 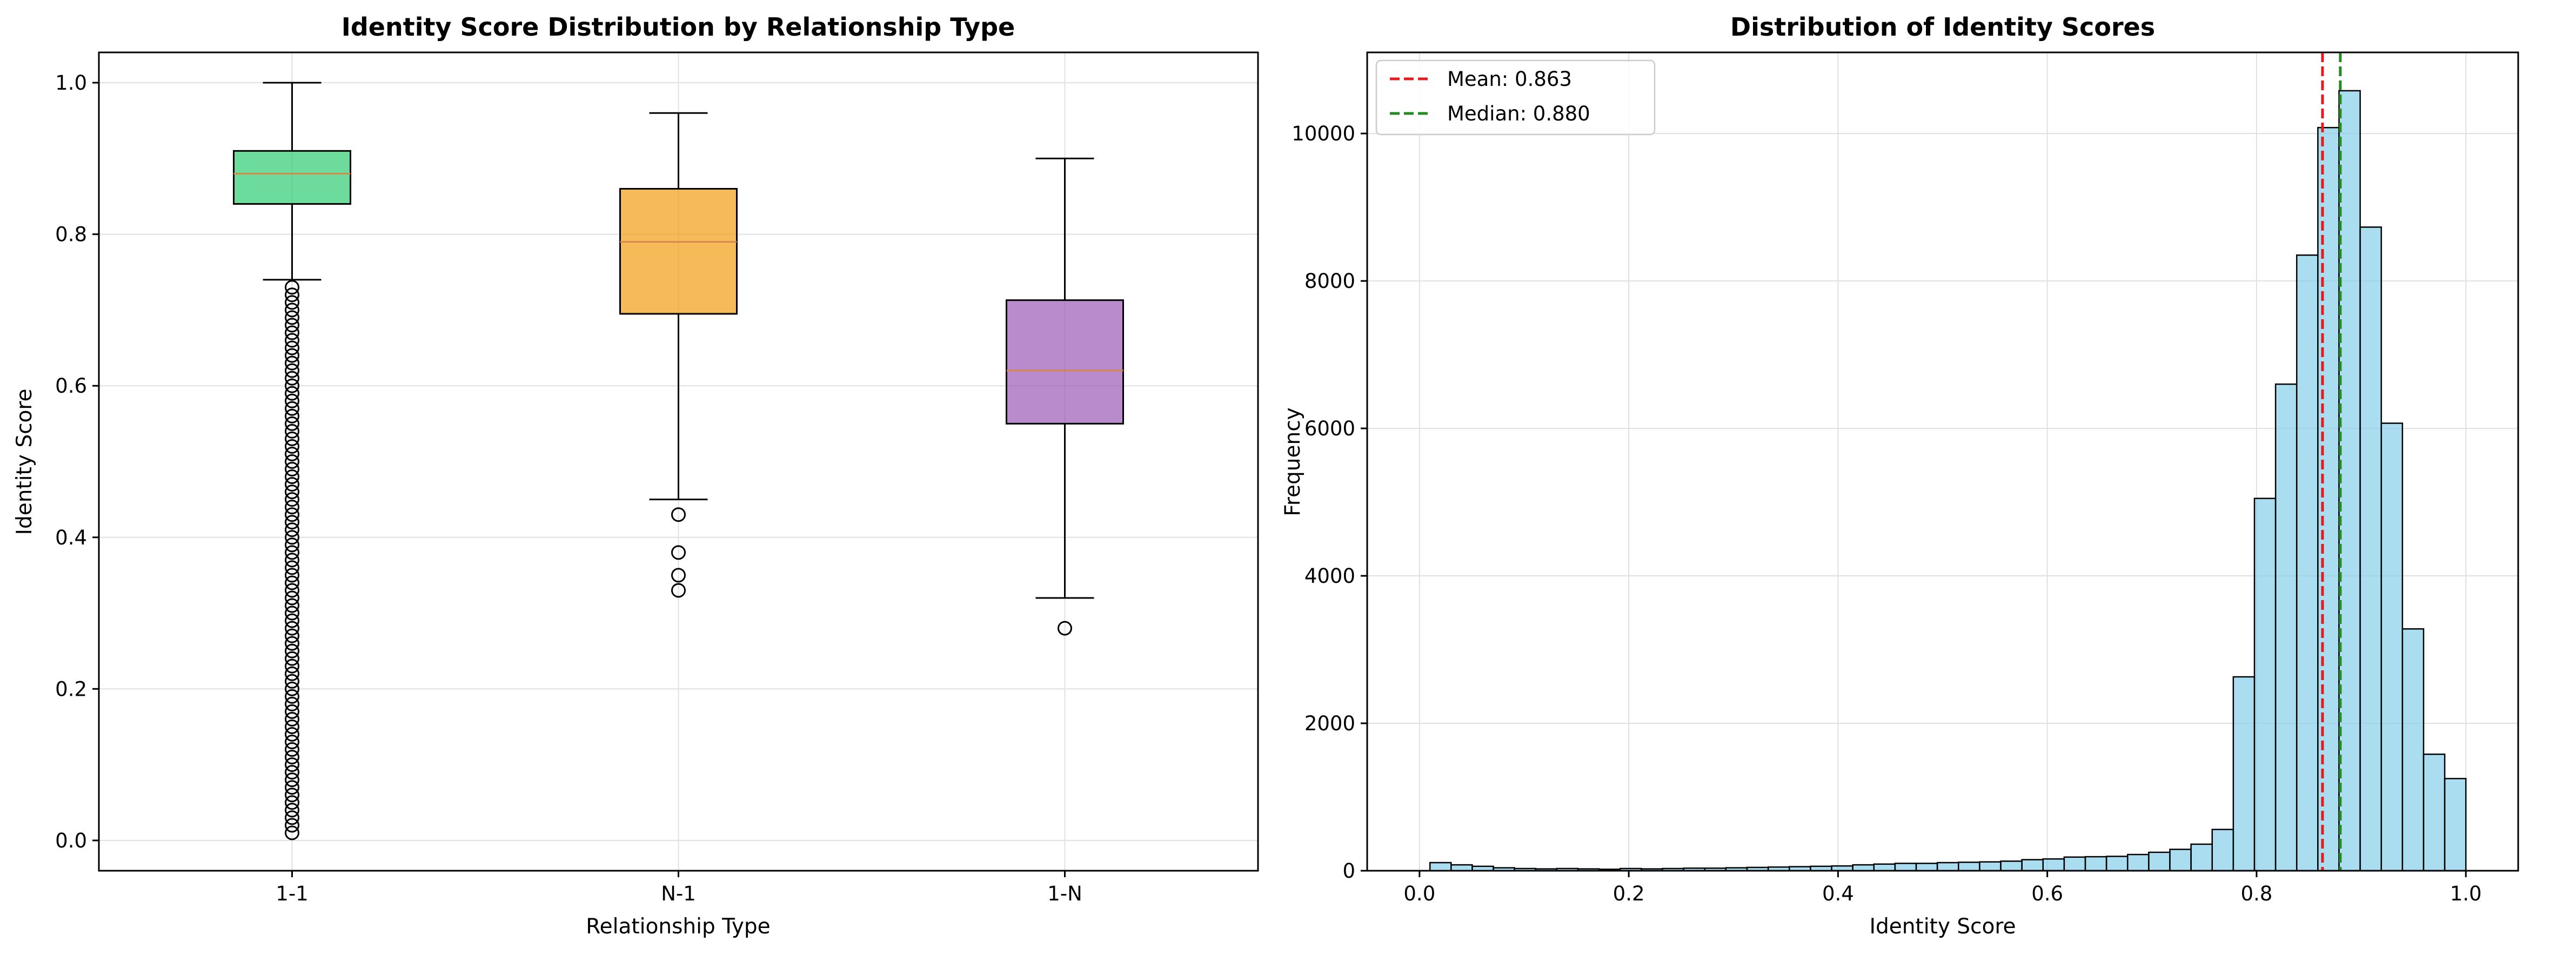 What do you see at coordinates (1065, 362) in the screenshot?
I see `boxplot-box-1-N` at bounding box center [1065, 362].